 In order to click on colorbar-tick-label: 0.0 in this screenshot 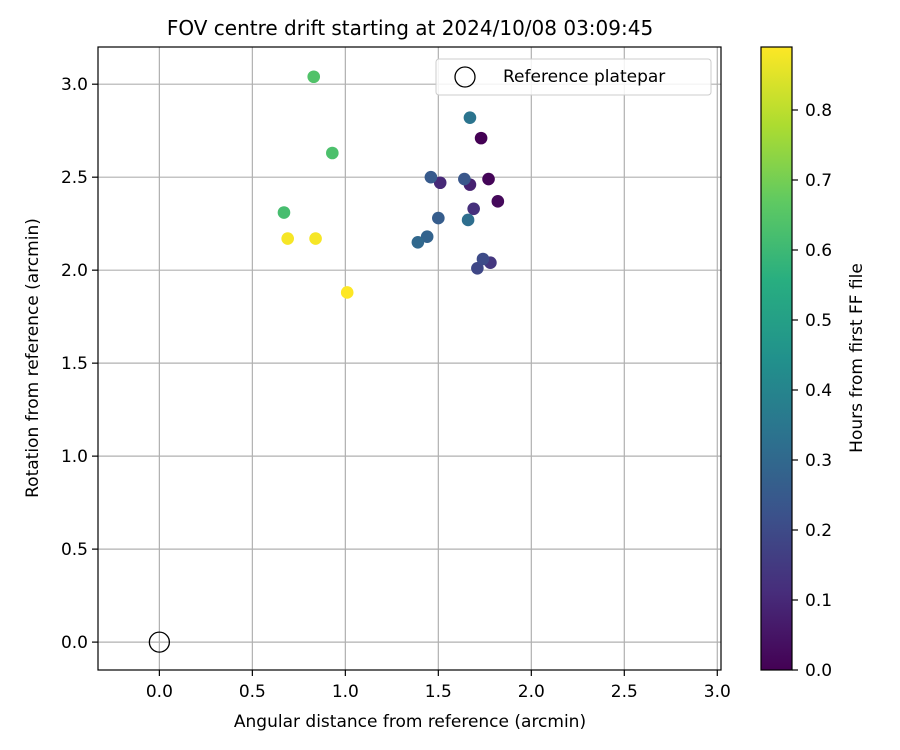, I will do `click(818, 671)`.